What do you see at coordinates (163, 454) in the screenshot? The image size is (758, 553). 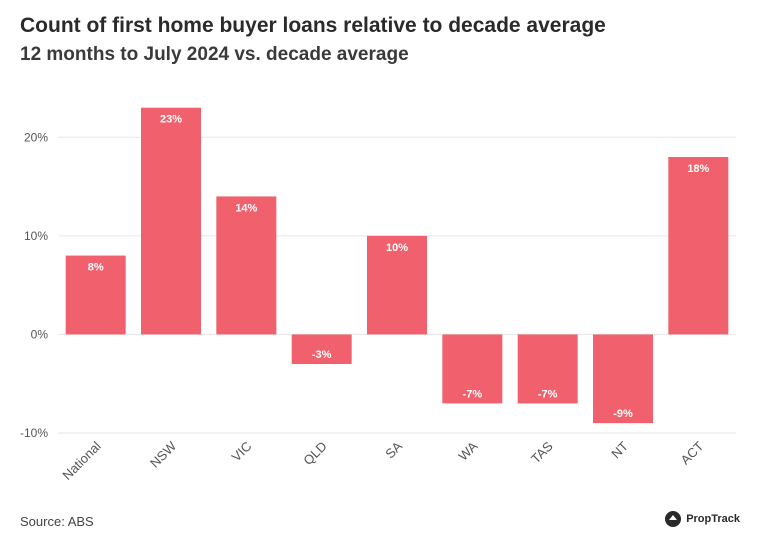 I see `x-tick-label: NSW` at bounding box center [163, 454].